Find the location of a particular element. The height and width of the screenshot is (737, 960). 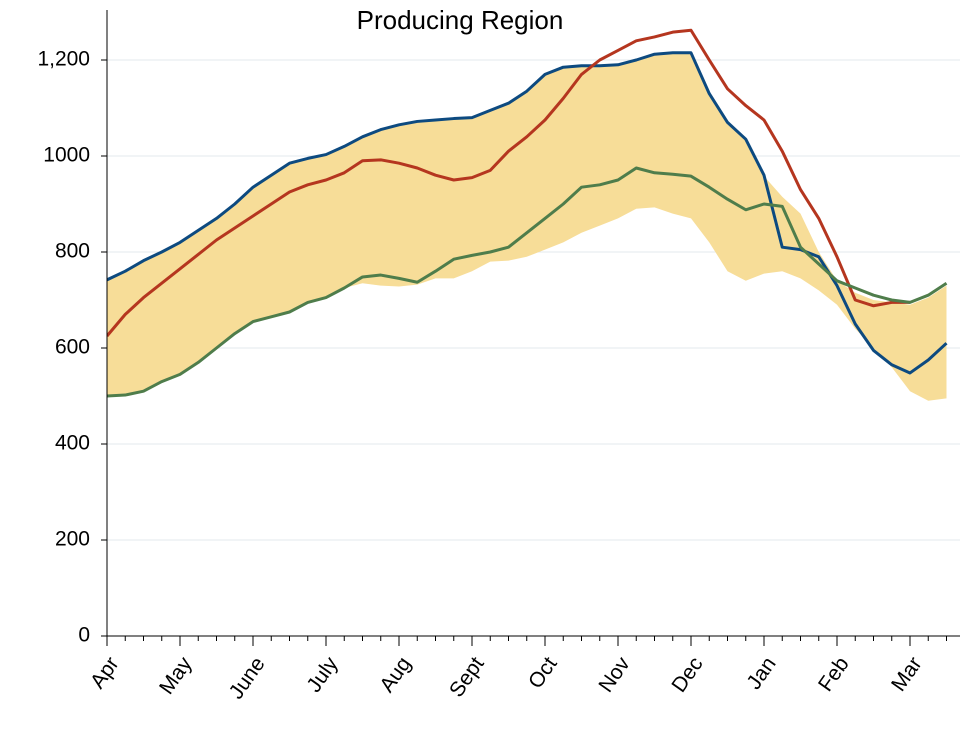

x-tick-label: June is located at coordinates (247, 678).